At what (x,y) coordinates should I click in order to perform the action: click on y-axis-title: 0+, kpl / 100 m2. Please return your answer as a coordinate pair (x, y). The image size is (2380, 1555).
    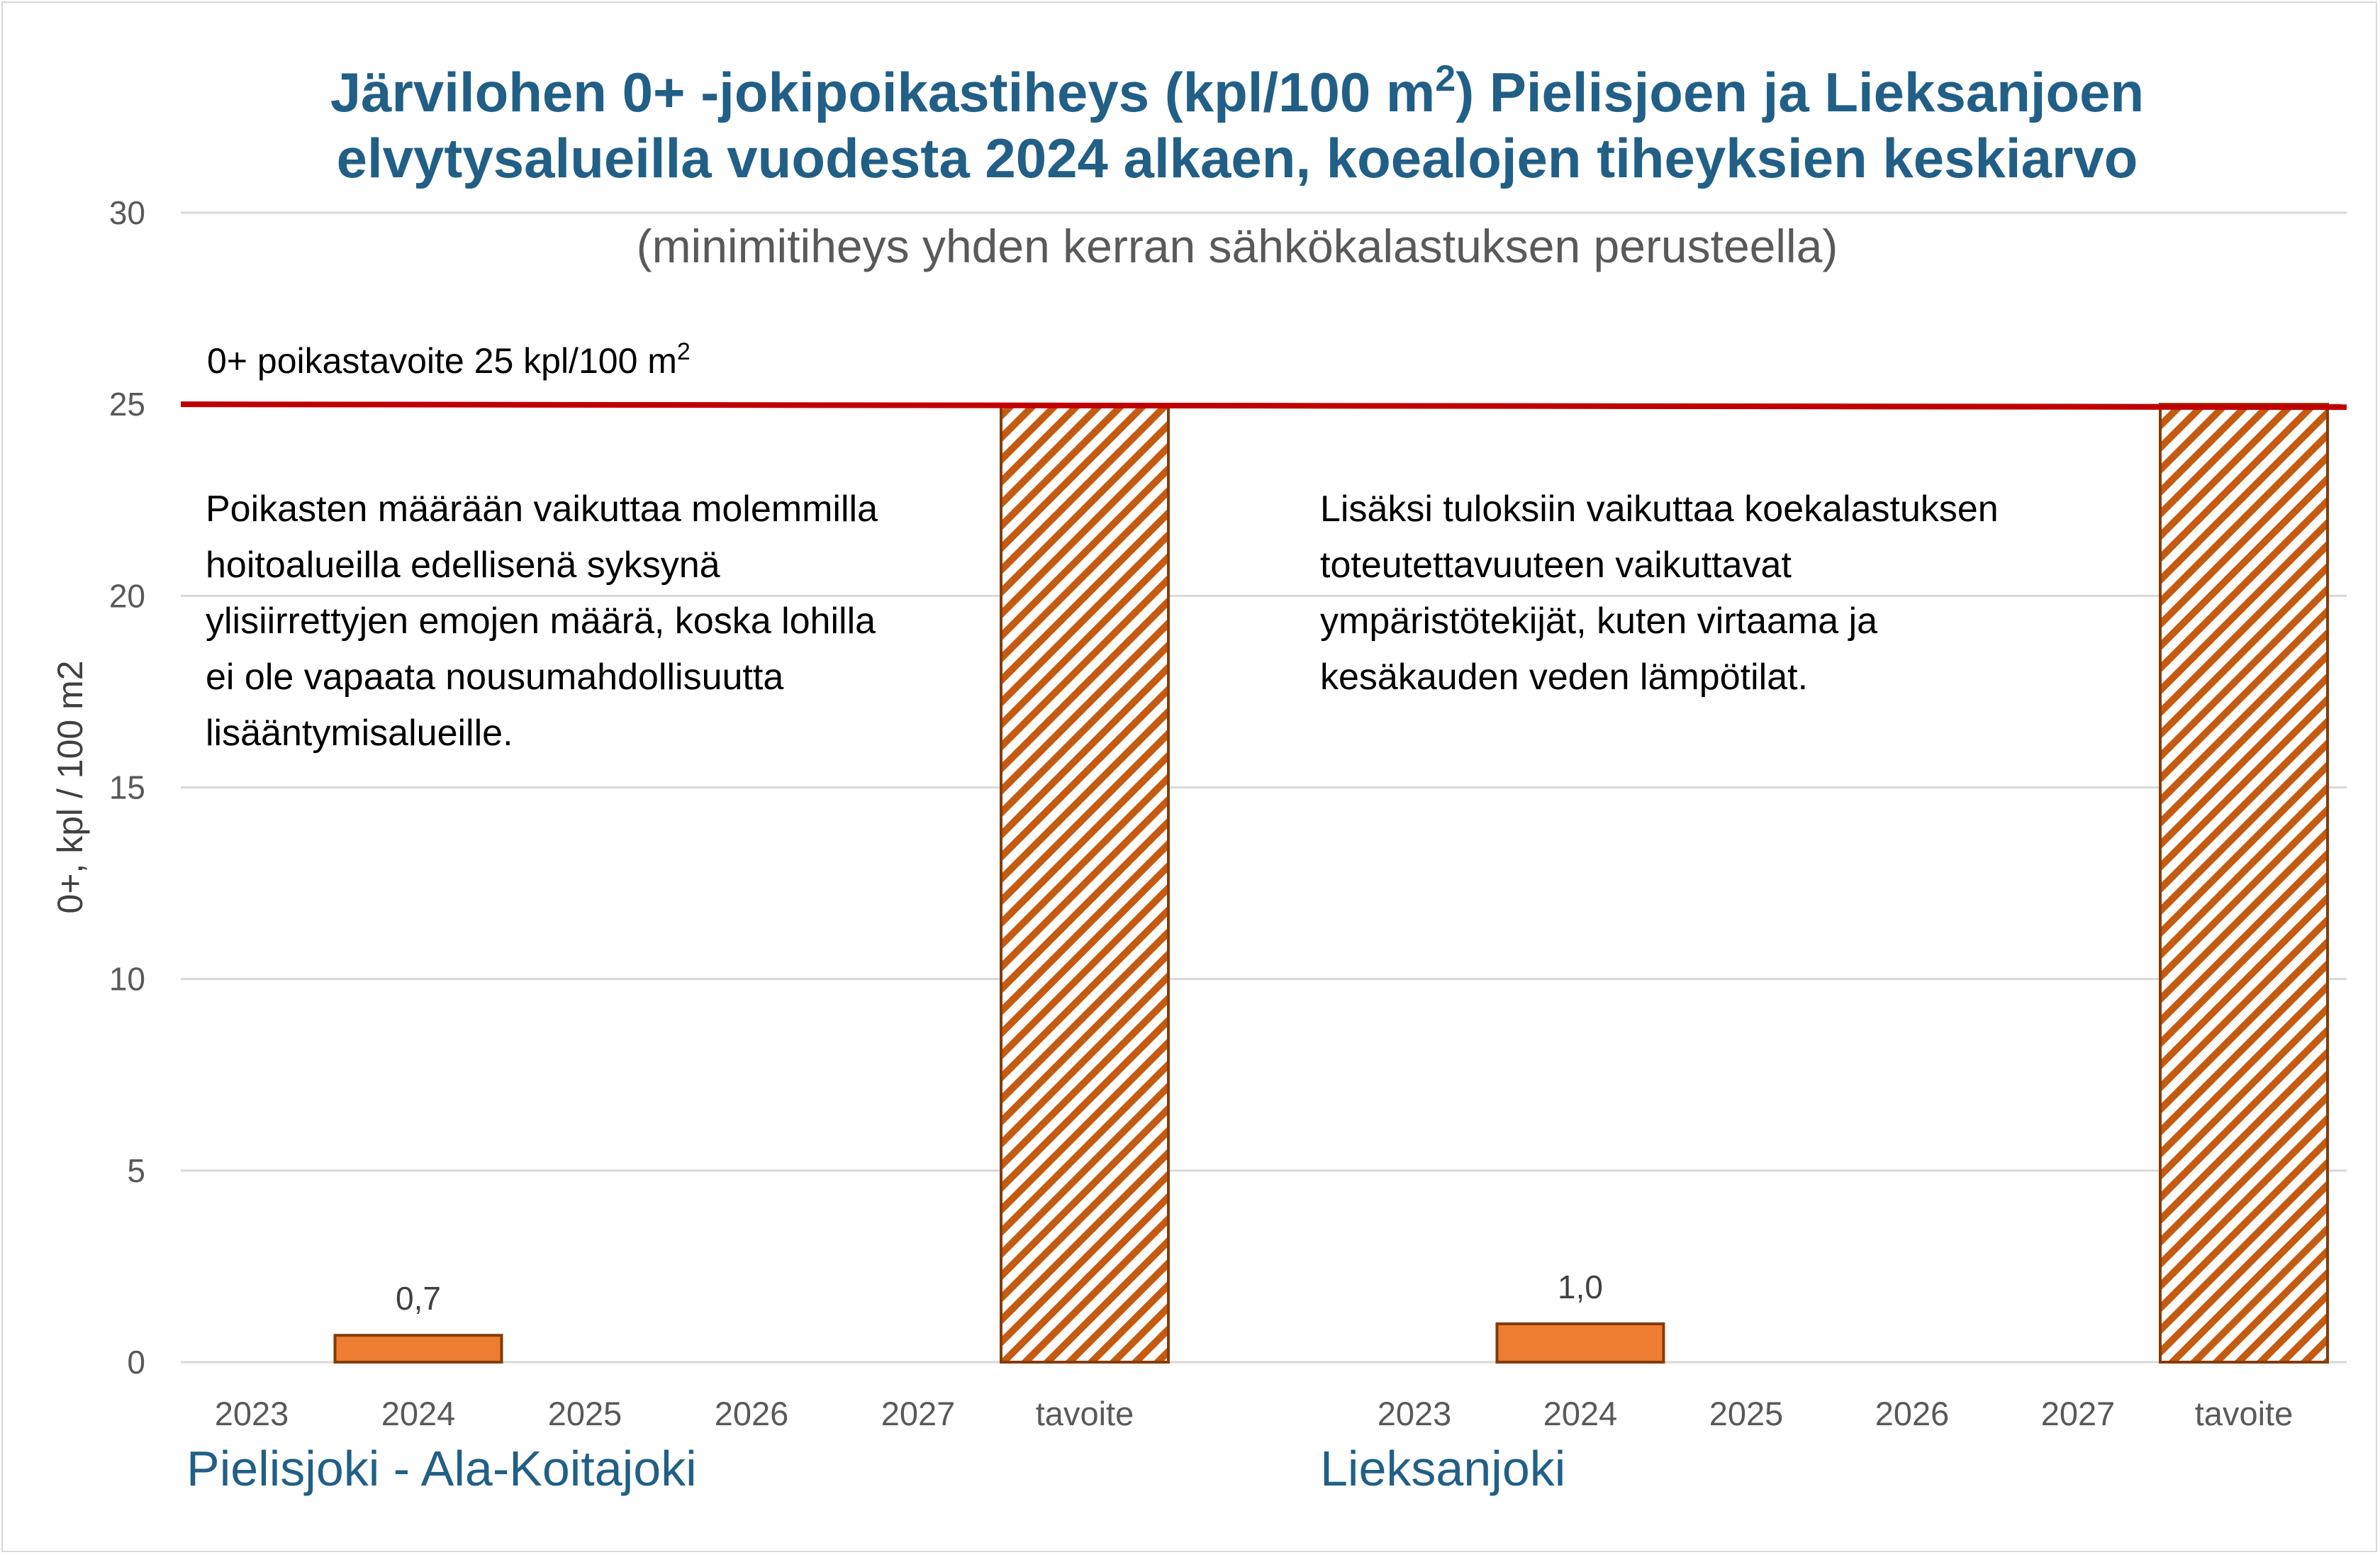
    Looking at the image, I should click on (70, 787).